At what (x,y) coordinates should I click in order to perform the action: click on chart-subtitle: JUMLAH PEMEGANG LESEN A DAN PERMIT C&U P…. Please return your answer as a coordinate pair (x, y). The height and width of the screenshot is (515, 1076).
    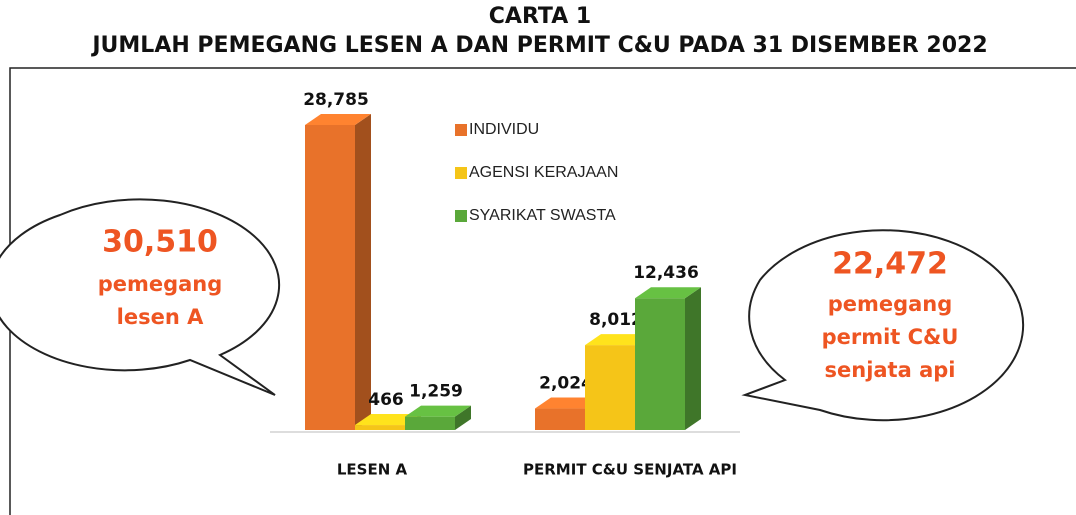
    Looking at the image, I should click on (538, 45).